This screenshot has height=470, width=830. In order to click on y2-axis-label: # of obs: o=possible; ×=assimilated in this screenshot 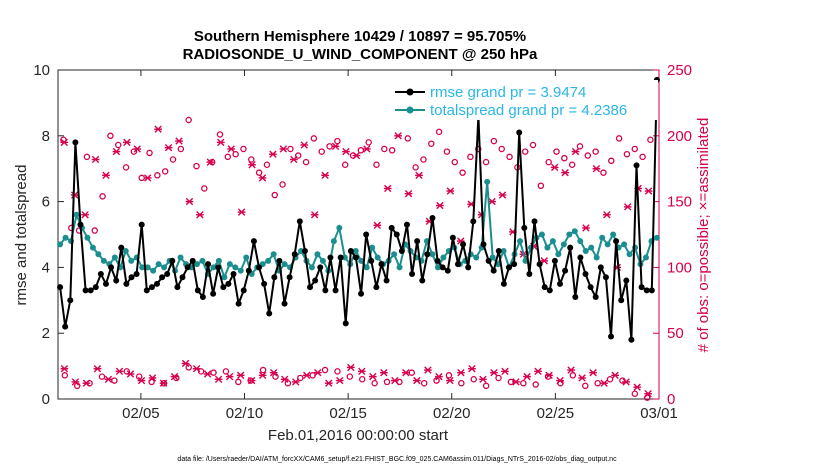, I will do `click(703, 235)`.